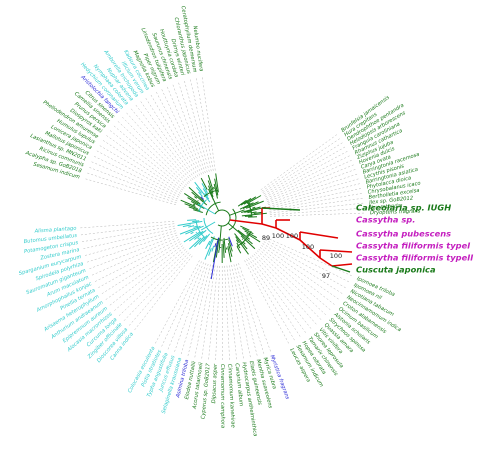 This screenshot has height=467, width=500. What do you see at coordinates (215, 383) in the screenshot?
I see `tip-label-dipsacus-asper-bottom: Dipsacus asper` at bounding box center [215, 383].